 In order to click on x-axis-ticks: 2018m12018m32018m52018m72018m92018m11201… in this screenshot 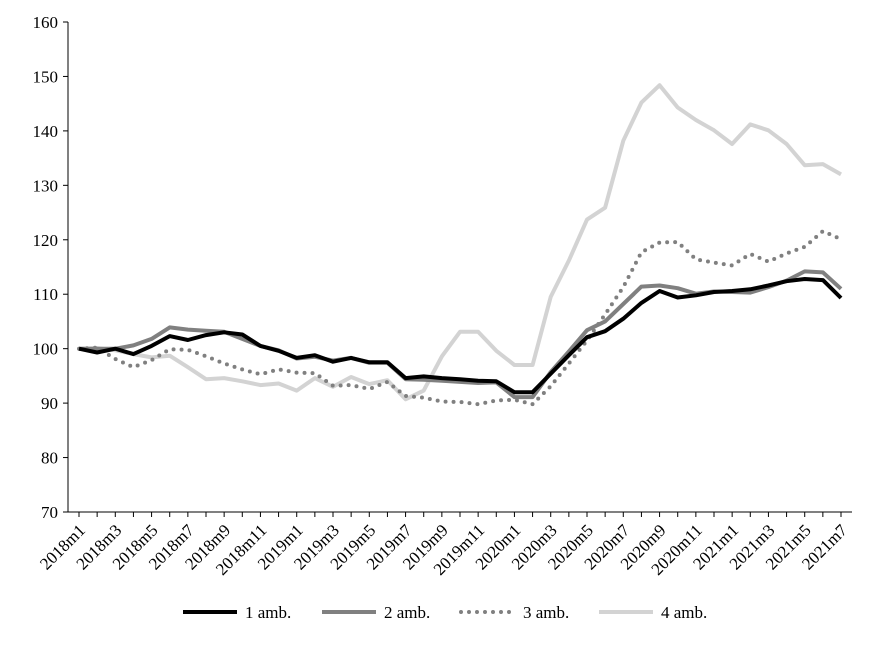, I will do `click(443, 545)`.